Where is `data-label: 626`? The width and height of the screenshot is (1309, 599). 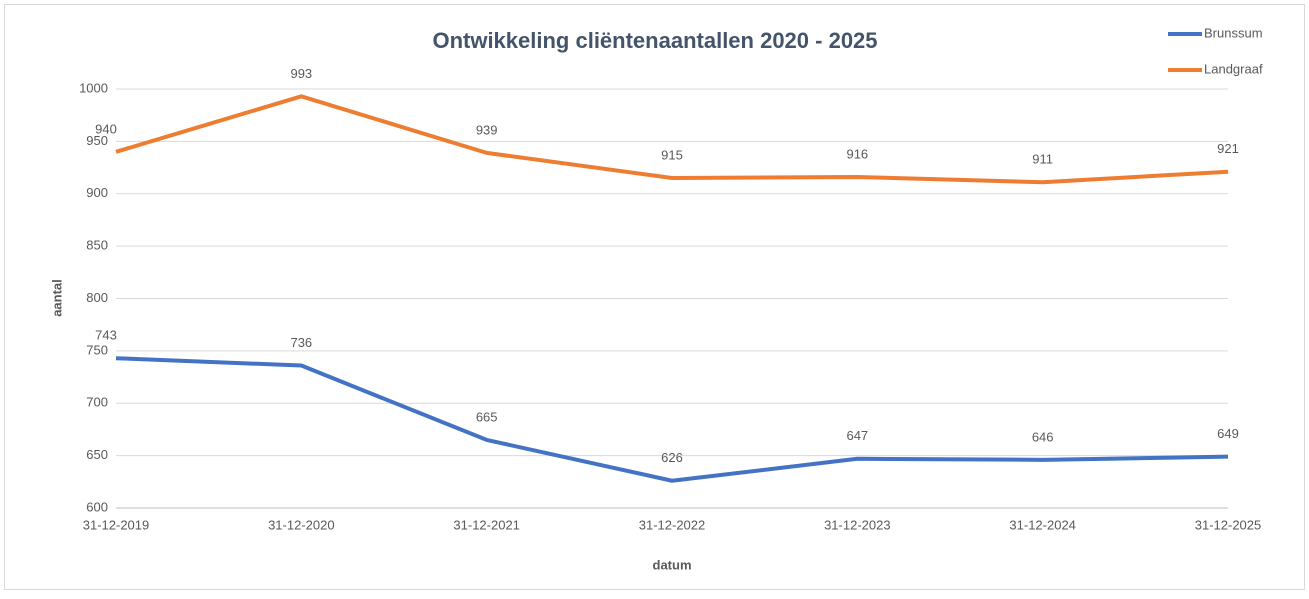
data-label: 626 is located at coordinates (672, 457).